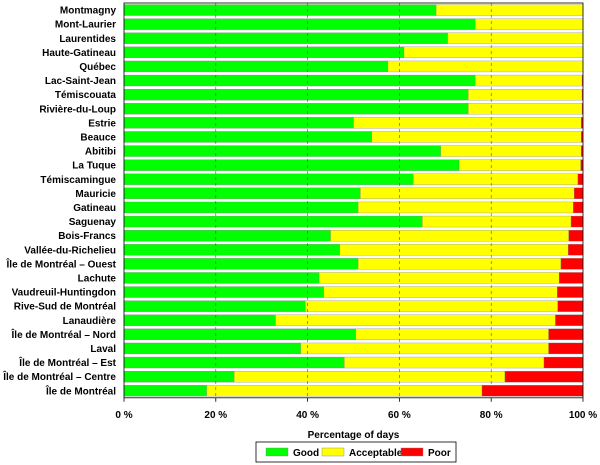 The width and height of the screenshot is (600, 465). What do you see at coordinates (354, 435) in the screenshot?
I see `x-axis-title: Percentage of days` at bounding box center [354, 435].